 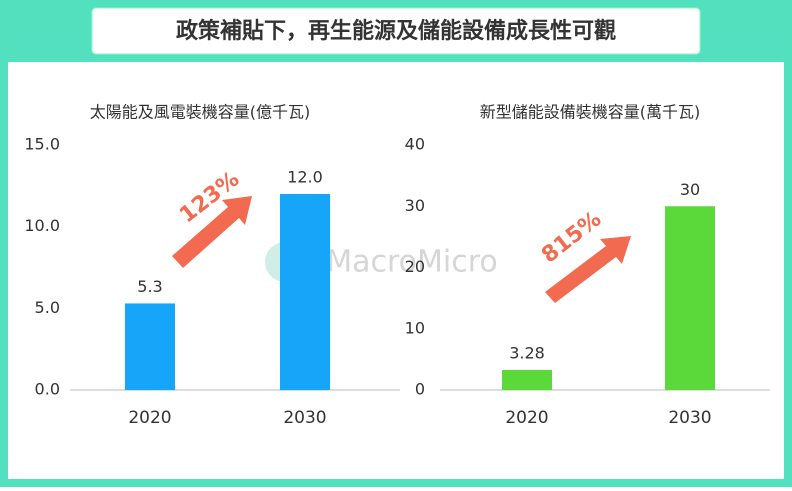 I want to click on page-title: 政策補貼下，再生能源及儲能設備成長性可觀, so click(x=396, y=31).